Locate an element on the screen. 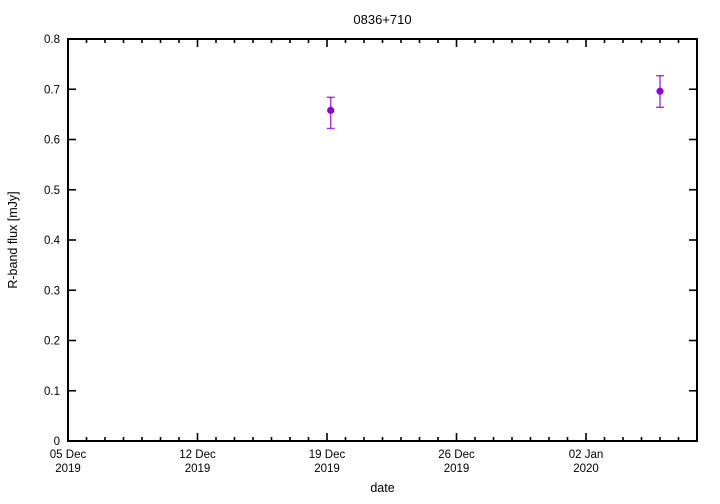 This screenshot has width=720, height=504. y-tick-label: 0.6 is located at coordinates (52, 141).